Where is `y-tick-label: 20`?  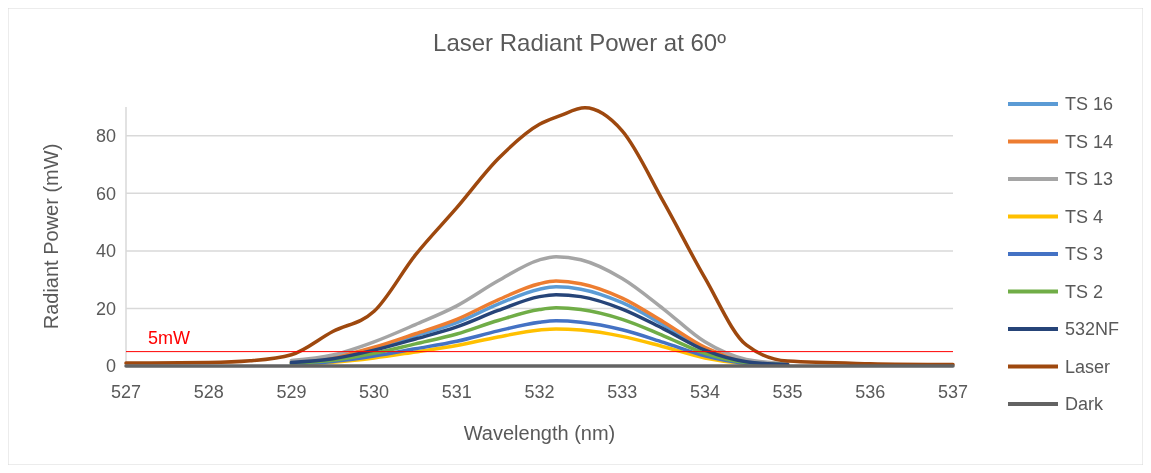 y-tick-label: 20 is located at coordinates (105, 308).